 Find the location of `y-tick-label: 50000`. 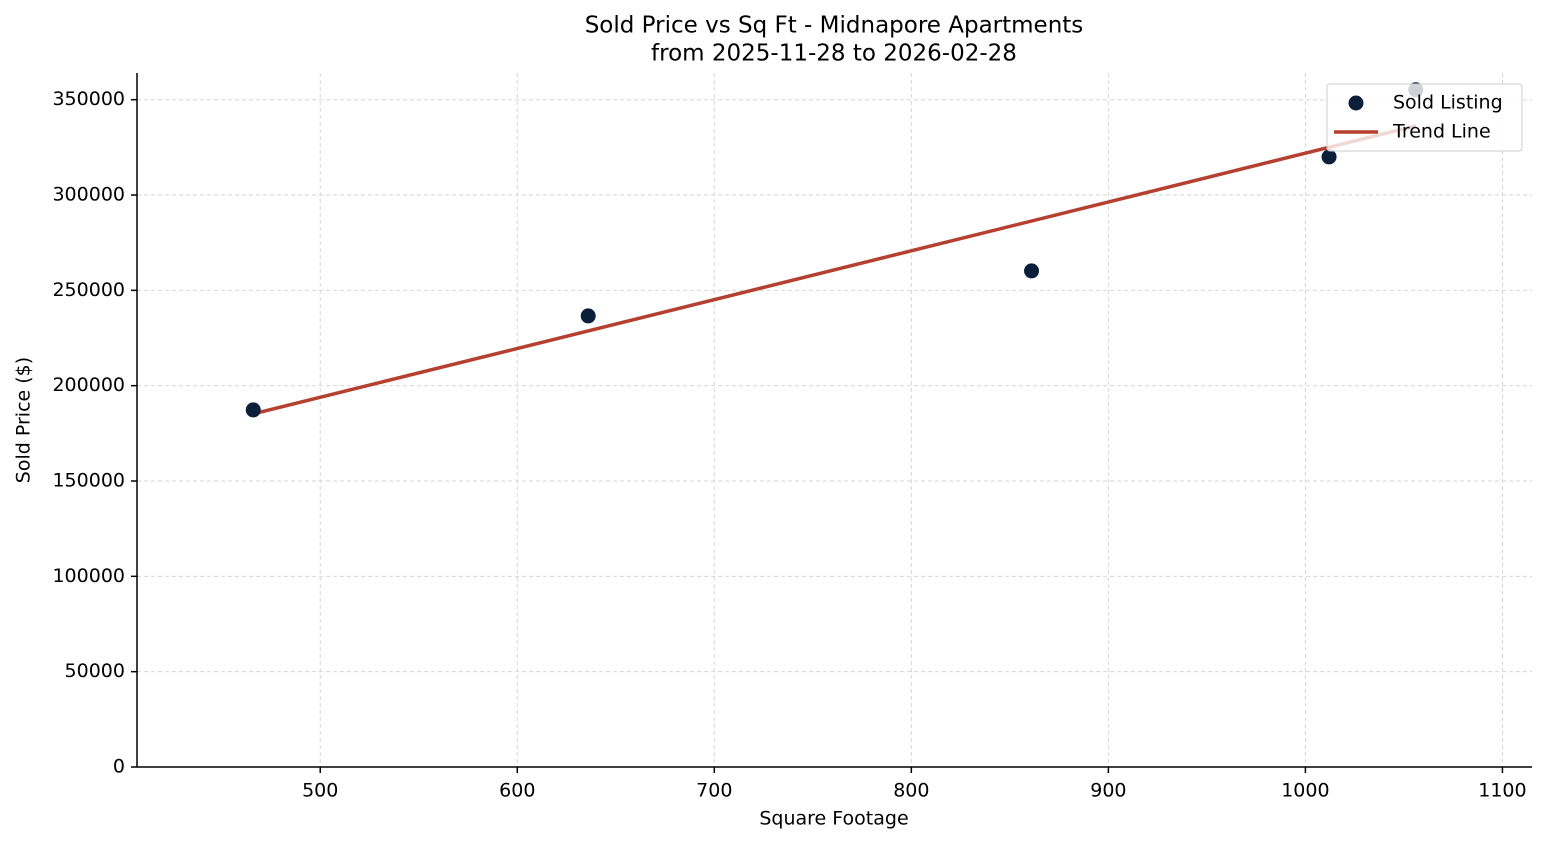

y-tick-label: 50000 is located at coordinates (95, 671).